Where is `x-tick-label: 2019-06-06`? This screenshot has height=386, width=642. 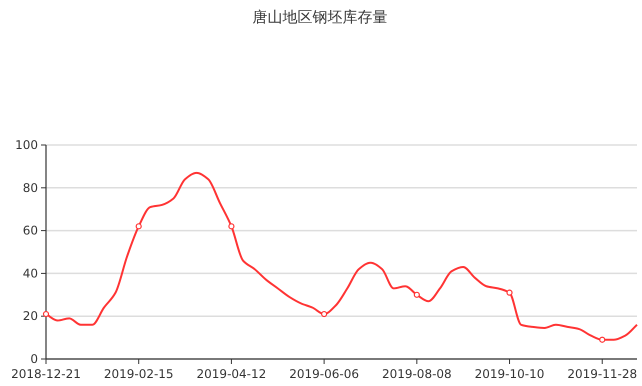 x-tick-label: 2019-06-06 is located at coordinates (324, 374).